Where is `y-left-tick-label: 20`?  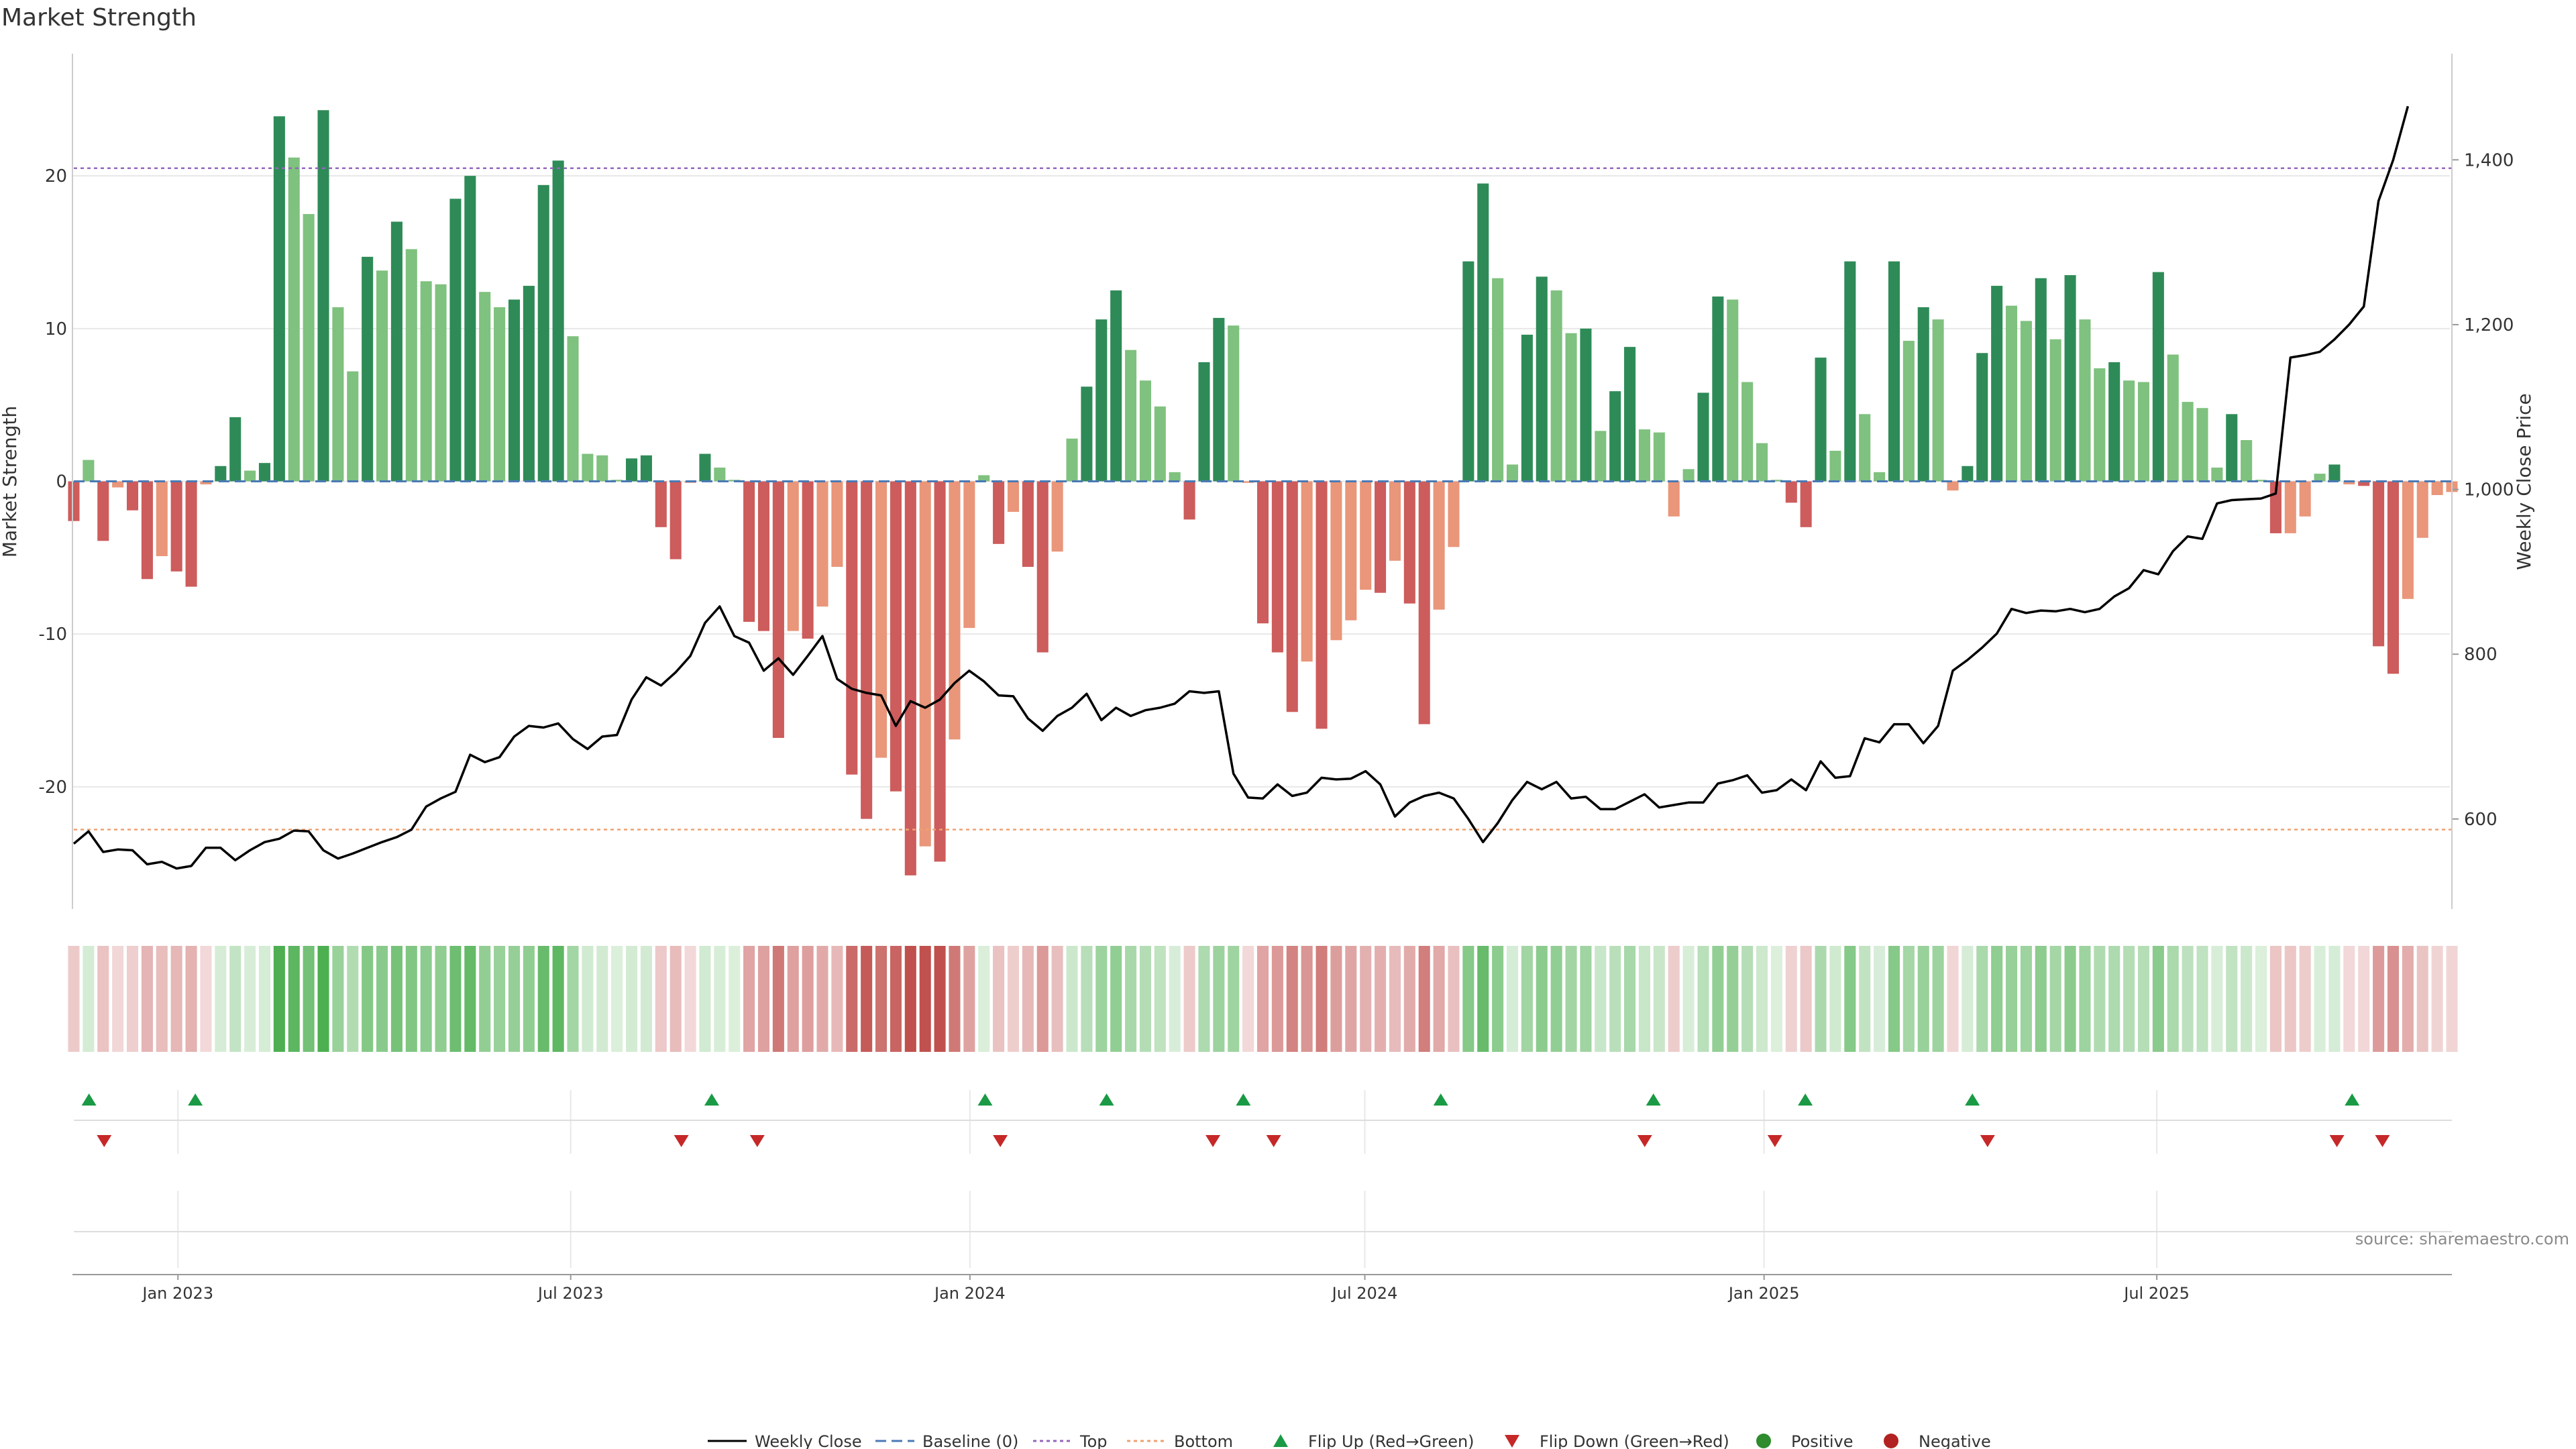 y-left-tick-label: 20 is located at coordinates (56, 176).